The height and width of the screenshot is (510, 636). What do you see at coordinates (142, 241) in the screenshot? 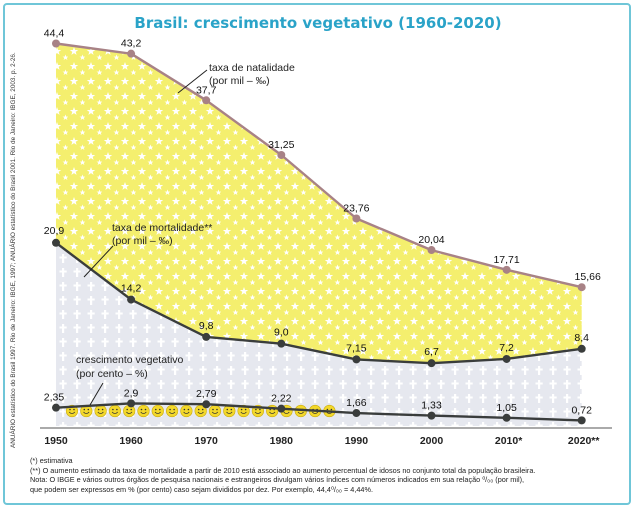
I see `death-legend-unit: (por mil – ‰)` at bounding box center [142, 241].